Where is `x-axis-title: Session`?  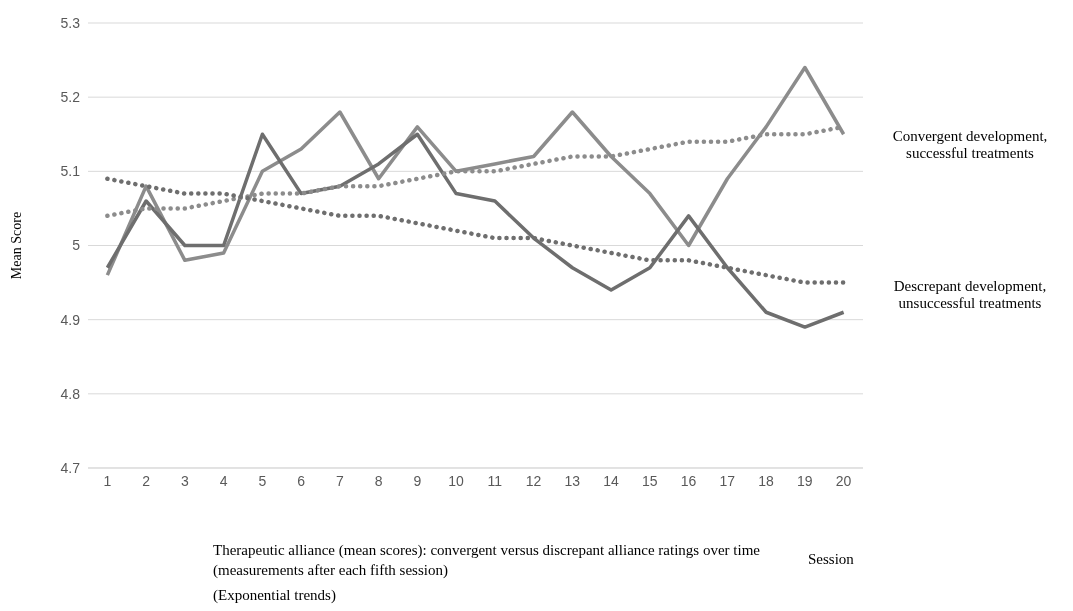
x-axis-title: Session is located at coordinates (831, 559).